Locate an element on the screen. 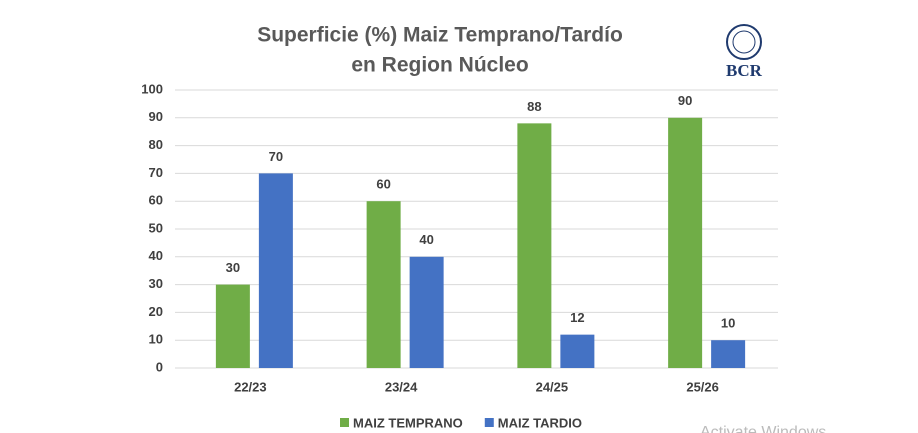 Image resolution: width=918 pixels, height=433 pixels. legend-label: MAIZ TARDIO is located at coordinates (540, 422).